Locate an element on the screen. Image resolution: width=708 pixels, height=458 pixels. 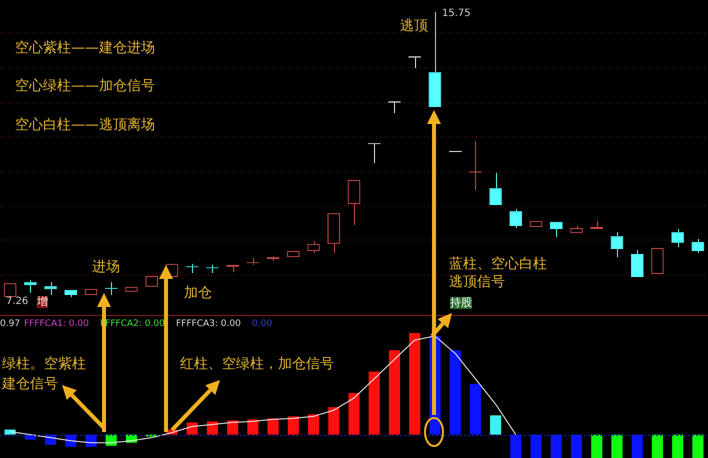
text: FFFFCA3: 0.00 is located at coordinates (208, 324).